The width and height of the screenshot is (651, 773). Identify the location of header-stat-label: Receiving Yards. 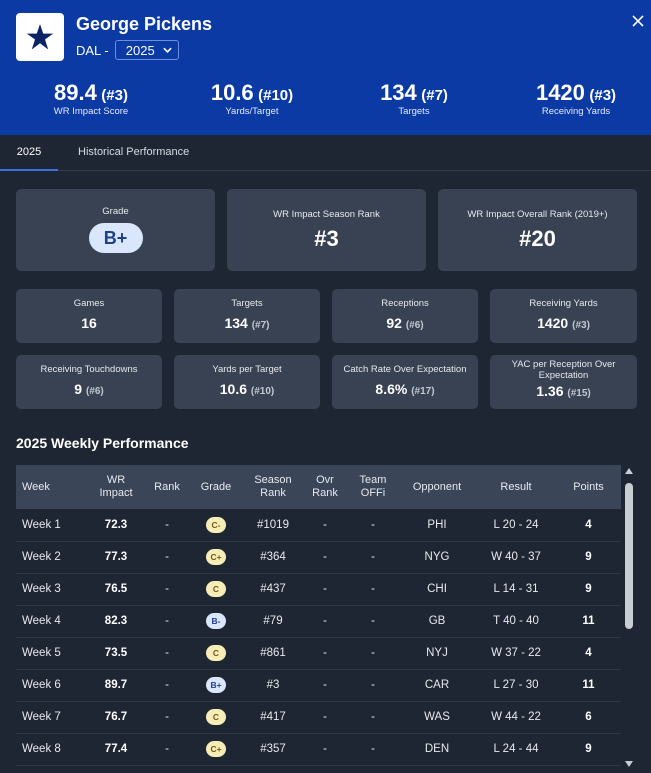
(576, 111).